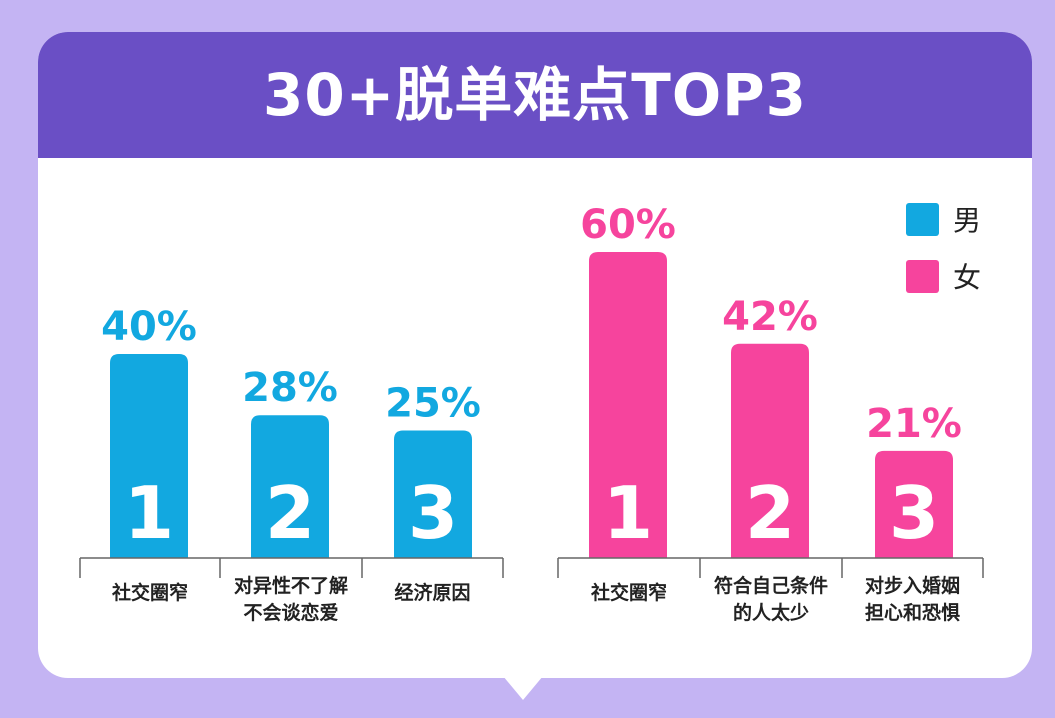 The width and height of the screenshot is (1055, 718). What do you see at coordinates (290, 599) in the screenshot?
I see `category-label: 对异性不了解 不会谈恋爱` at bounding box center [290, 599].